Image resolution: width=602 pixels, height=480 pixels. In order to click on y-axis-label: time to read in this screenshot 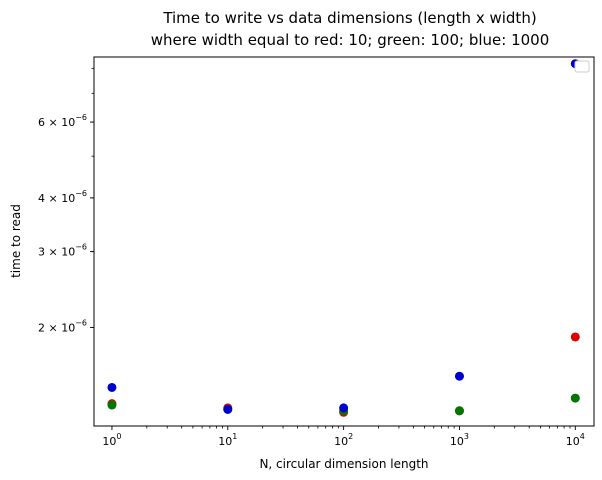, I will do `click(16, 241)`.